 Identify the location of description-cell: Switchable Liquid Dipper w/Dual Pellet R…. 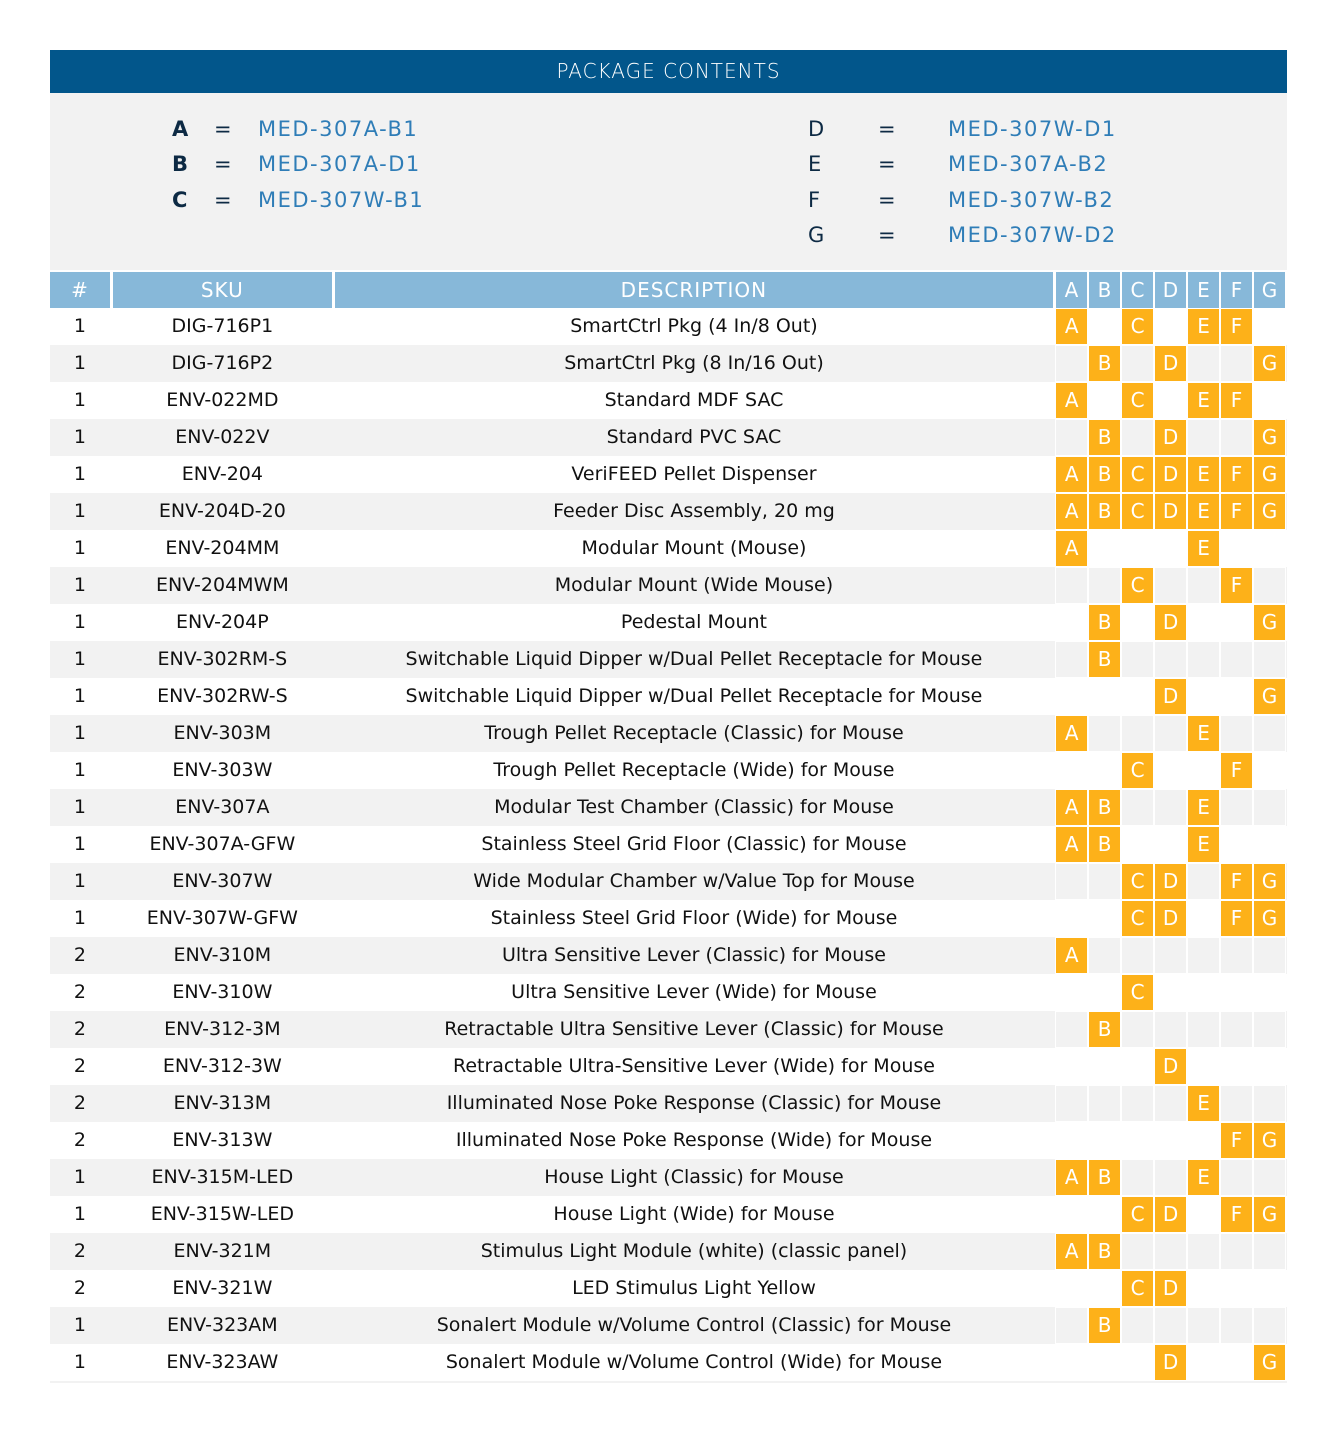
(694, 659).